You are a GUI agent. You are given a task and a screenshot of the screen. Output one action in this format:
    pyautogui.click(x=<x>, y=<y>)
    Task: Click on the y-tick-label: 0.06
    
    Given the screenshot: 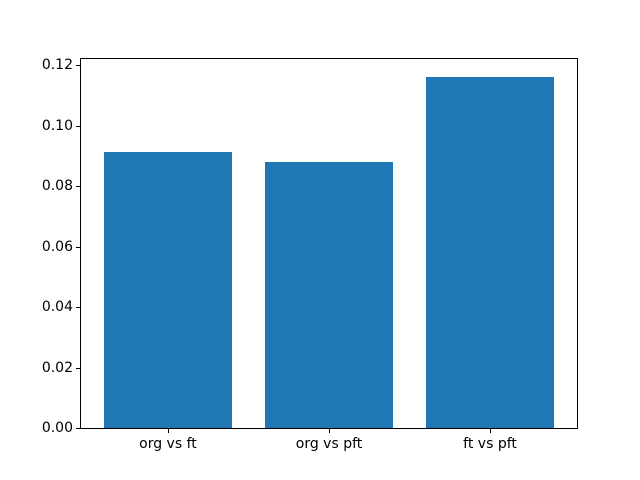 What is the action you would take?
    pyautogui.click(x=57, y=246)
    